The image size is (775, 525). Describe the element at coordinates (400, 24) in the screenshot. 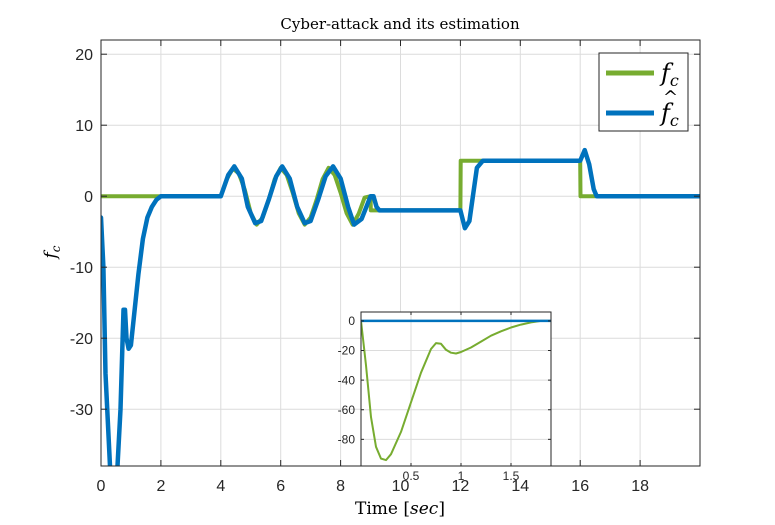

I see `chart-title: Cyber-attack and its estimation` at that location.